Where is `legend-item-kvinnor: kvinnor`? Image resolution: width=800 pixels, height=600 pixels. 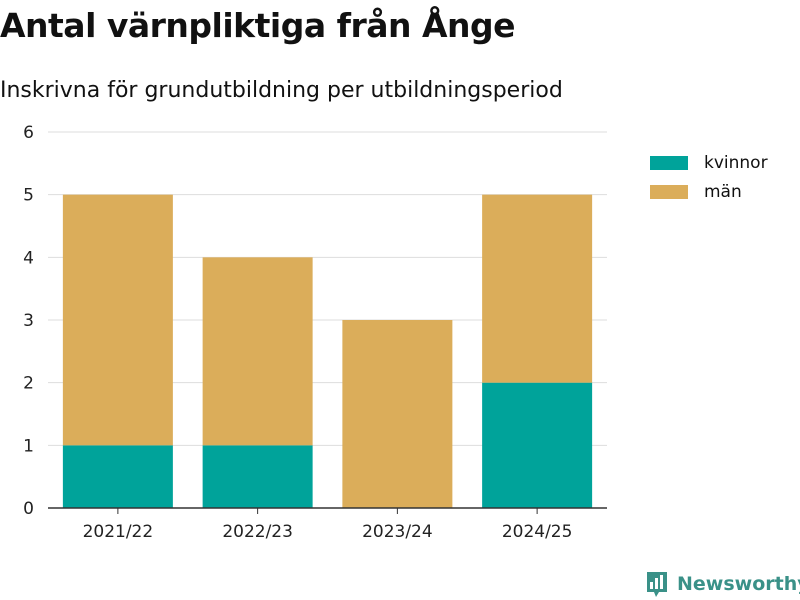 legend-item-kvinnor: kvinnor is located at coordinates (709, 162).